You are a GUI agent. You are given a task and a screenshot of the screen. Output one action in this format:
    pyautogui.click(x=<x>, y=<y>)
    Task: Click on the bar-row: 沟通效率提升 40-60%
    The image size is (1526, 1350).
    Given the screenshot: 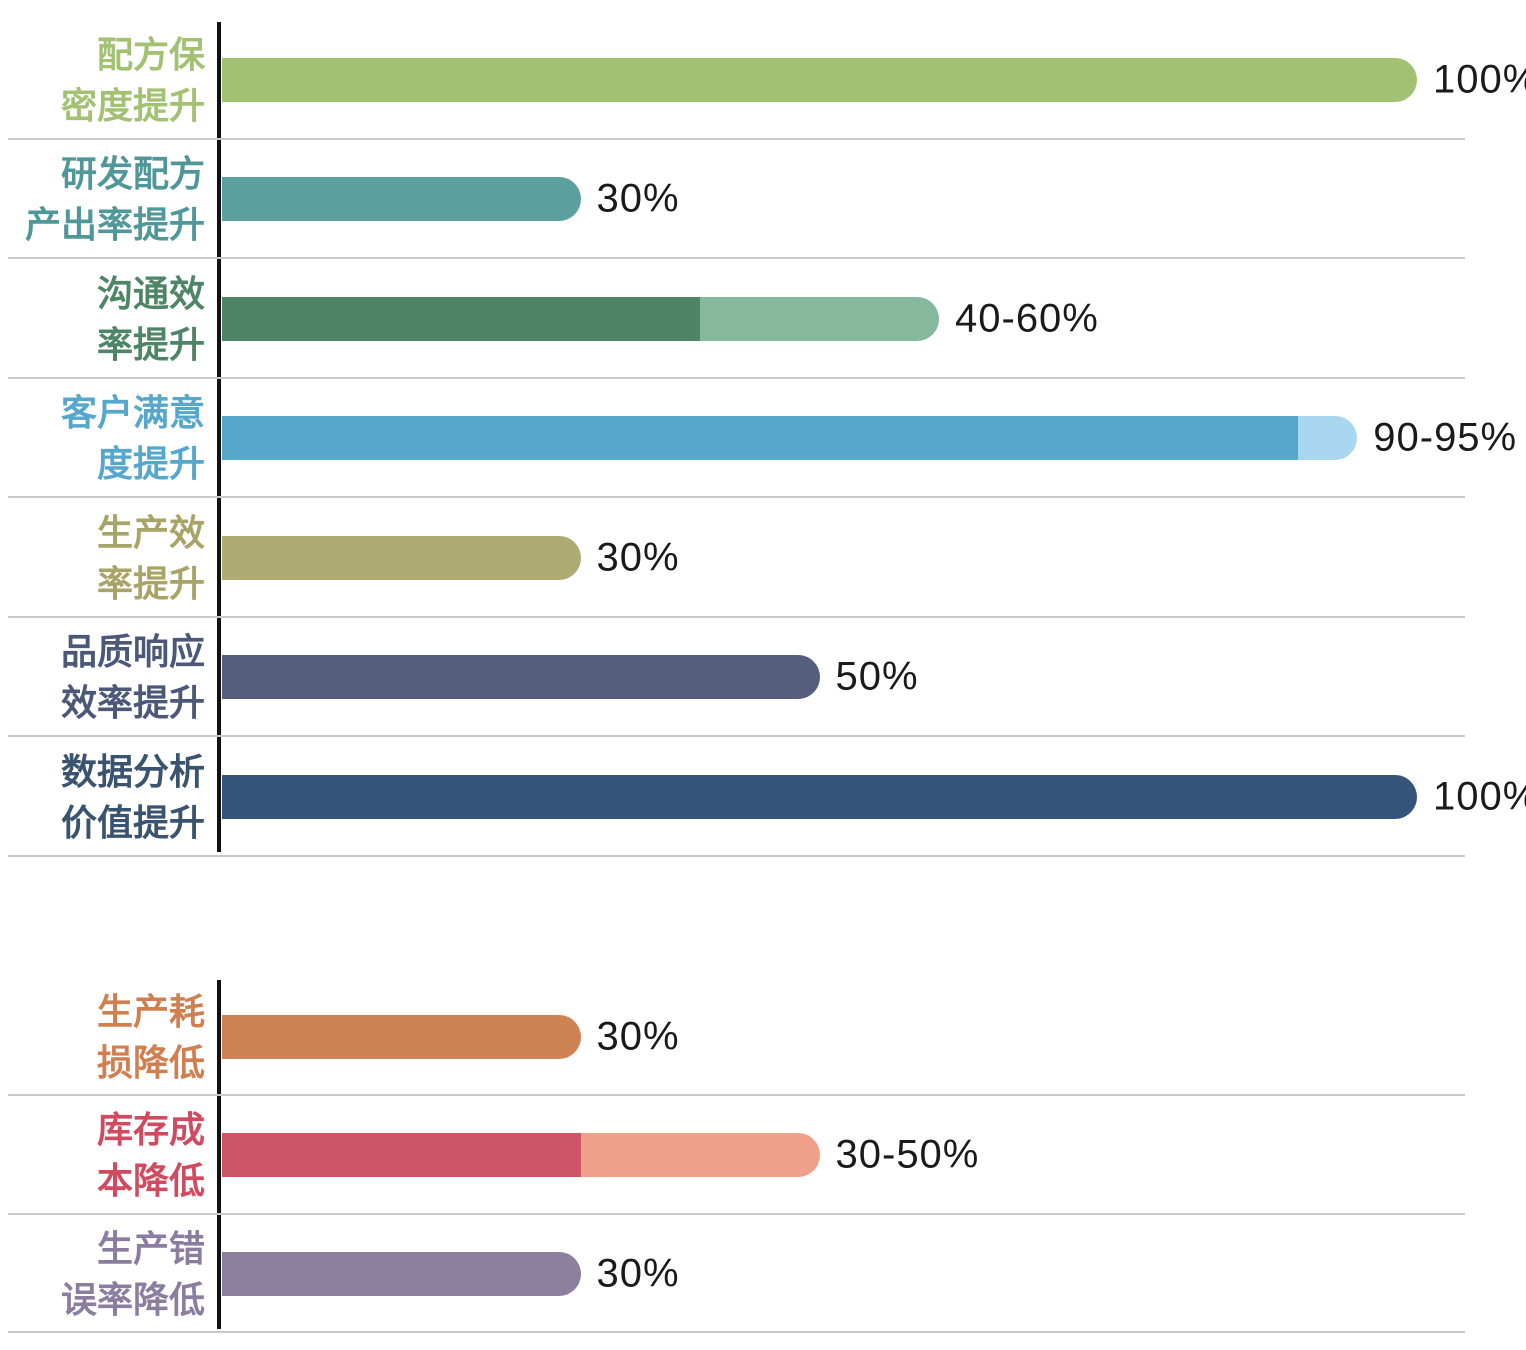 What is the action you would take?
    pyautogui.click(x=763, y=319)
    